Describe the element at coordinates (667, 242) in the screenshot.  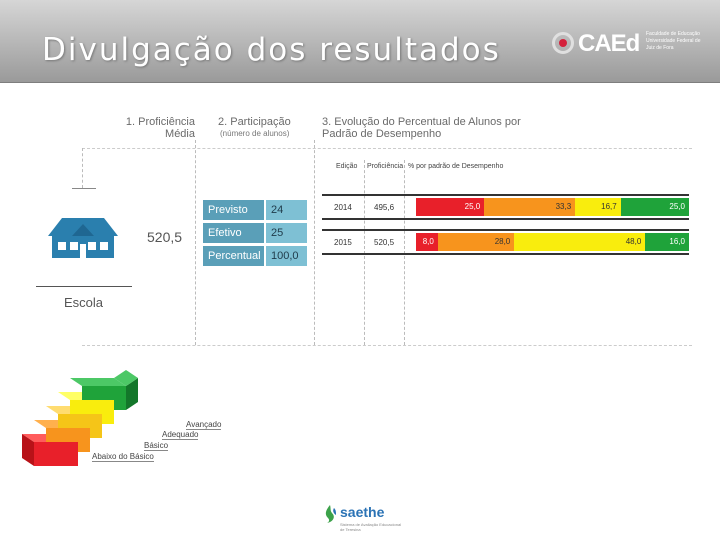
I see `bar-segment-avancado: 16,0` at that location.